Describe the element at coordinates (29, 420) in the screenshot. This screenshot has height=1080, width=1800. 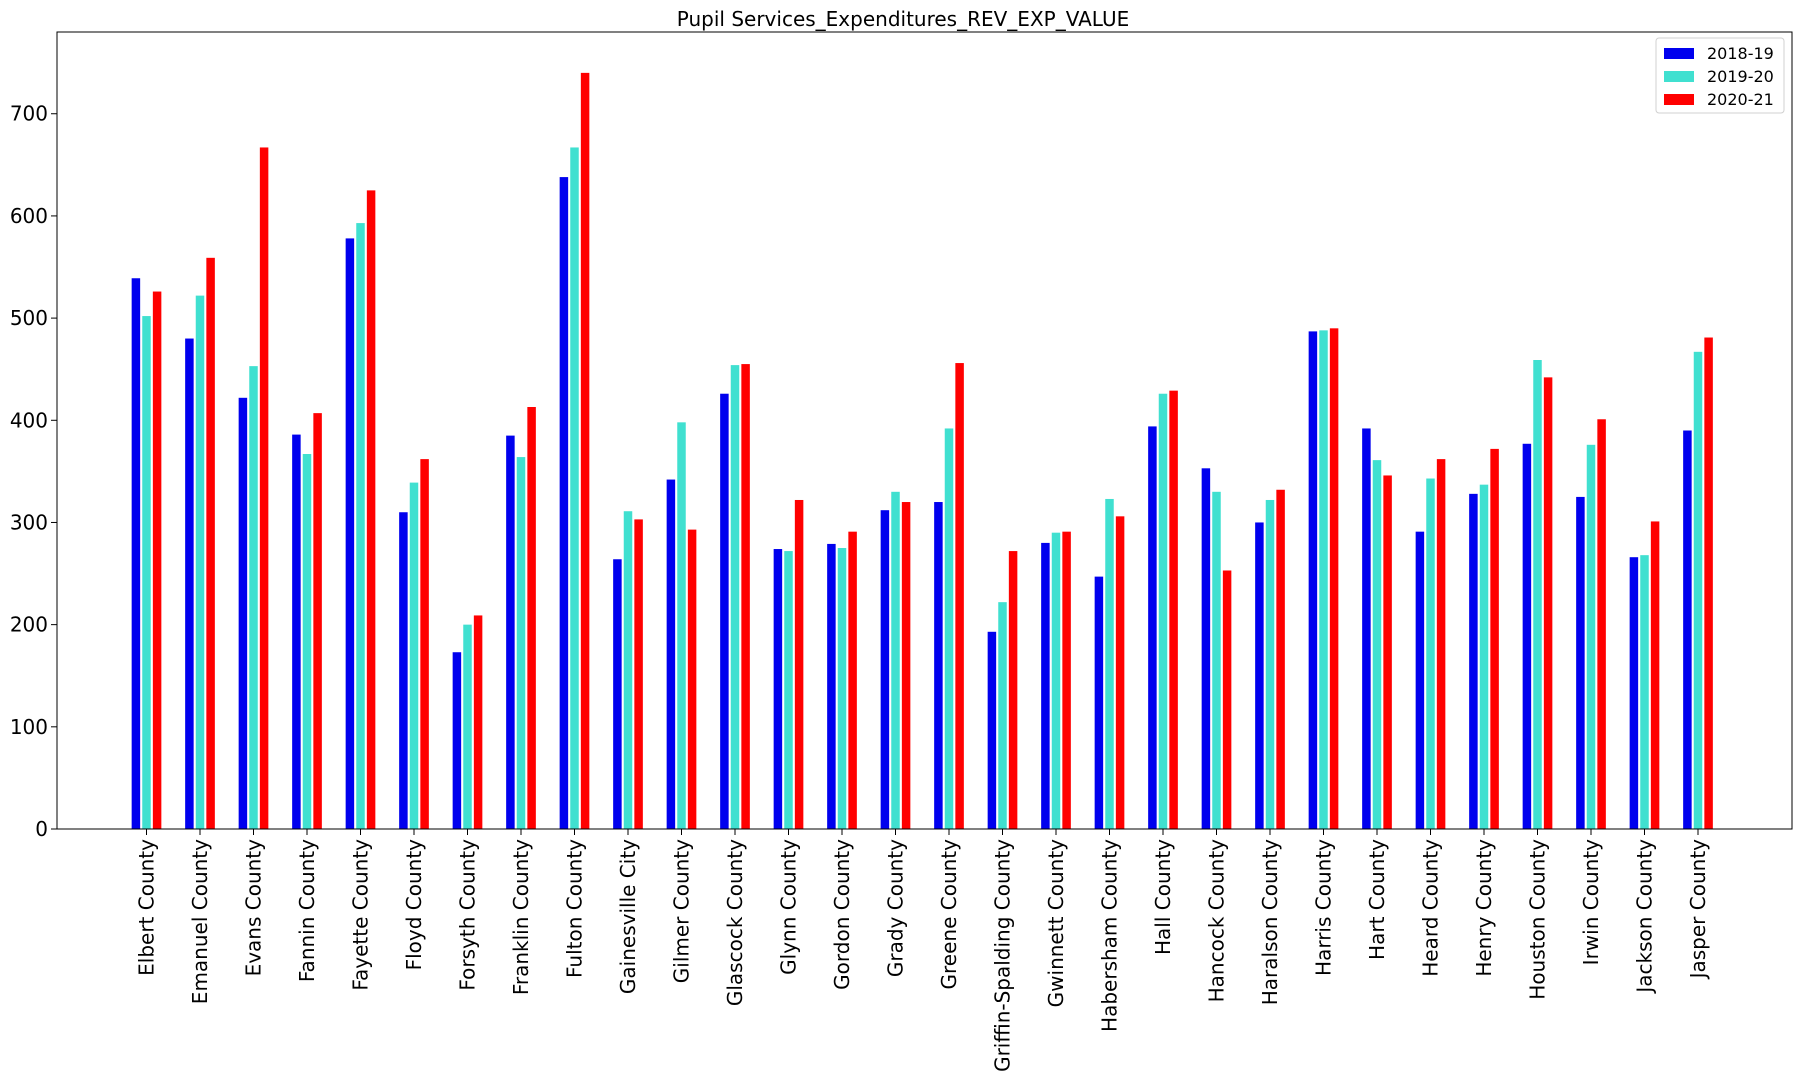
I see `y-tick-label: 400` at that location.